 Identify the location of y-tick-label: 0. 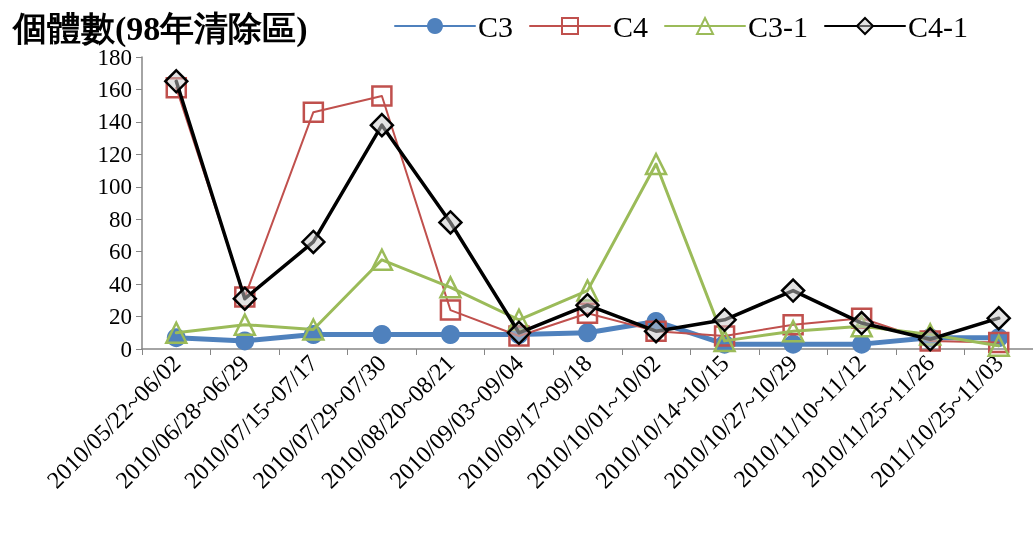
(126, 349).